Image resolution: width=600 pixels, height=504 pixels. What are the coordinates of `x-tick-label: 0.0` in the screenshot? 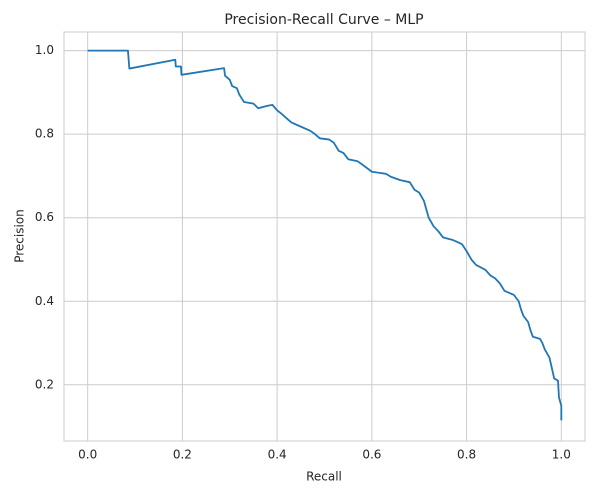 It's located at (87, 455).